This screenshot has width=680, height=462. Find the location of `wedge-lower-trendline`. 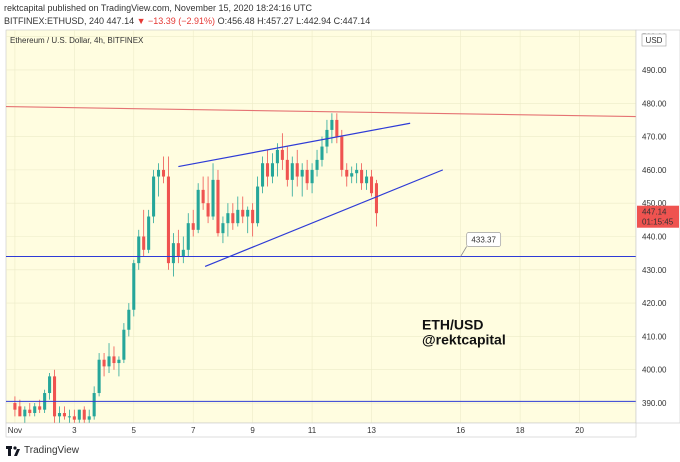

wedge-lower-trendline is located at coordinates (324, 218).